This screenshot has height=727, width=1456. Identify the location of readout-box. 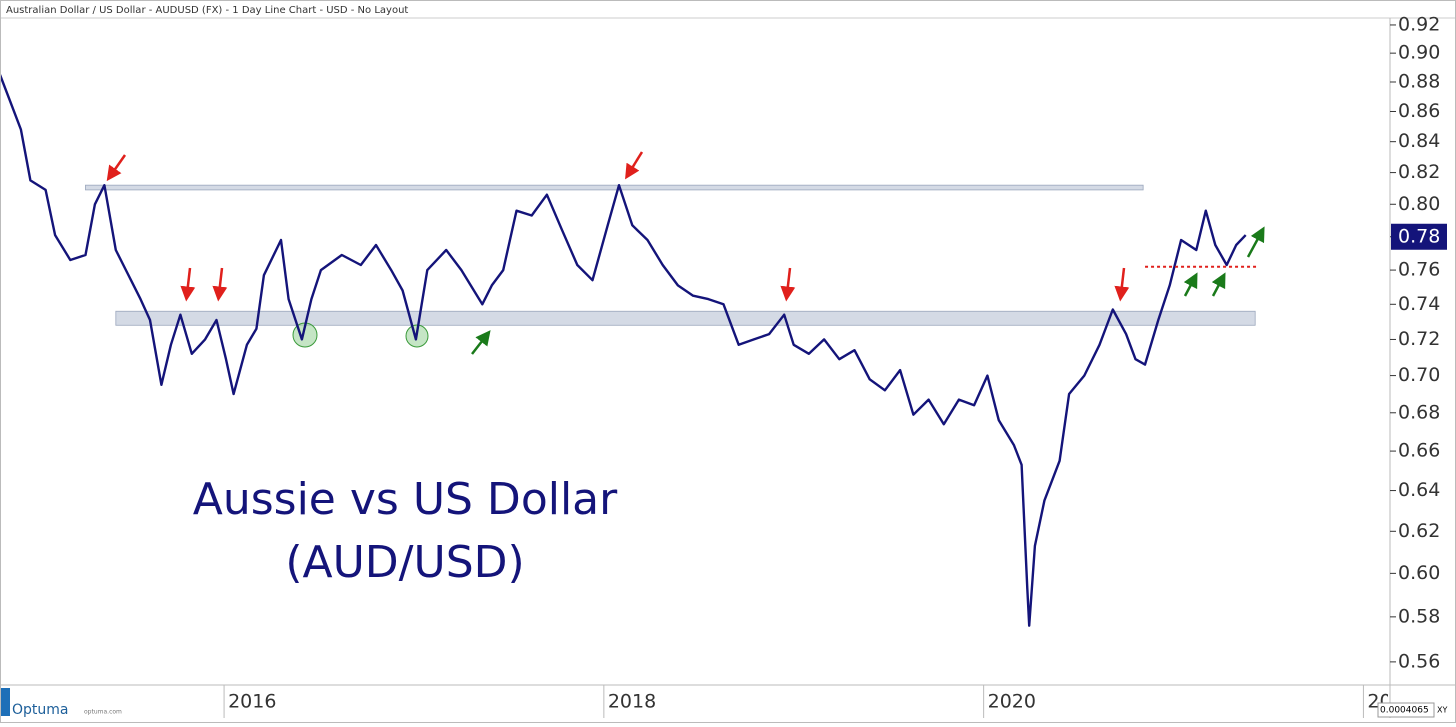
(1406, 710).